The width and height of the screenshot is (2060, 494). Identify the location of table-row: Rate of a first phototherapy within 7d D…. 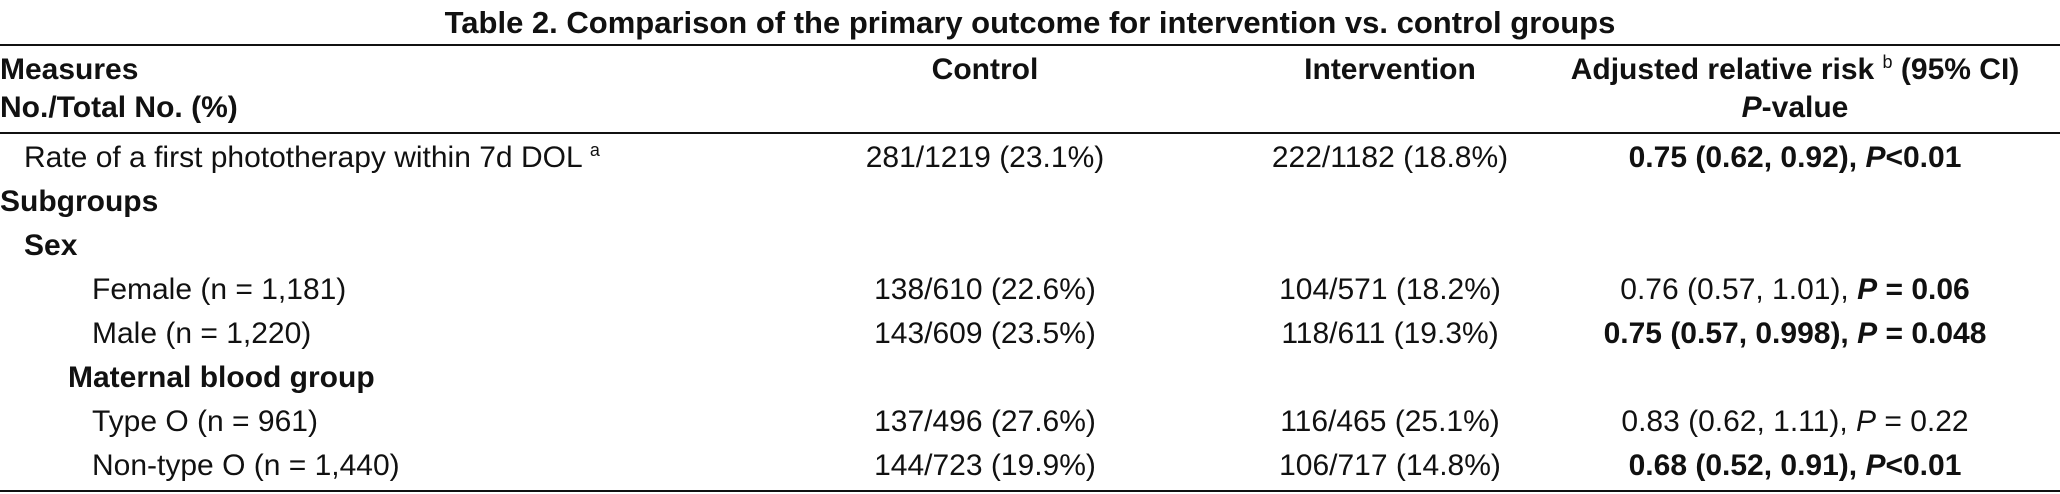
(1030, 158).